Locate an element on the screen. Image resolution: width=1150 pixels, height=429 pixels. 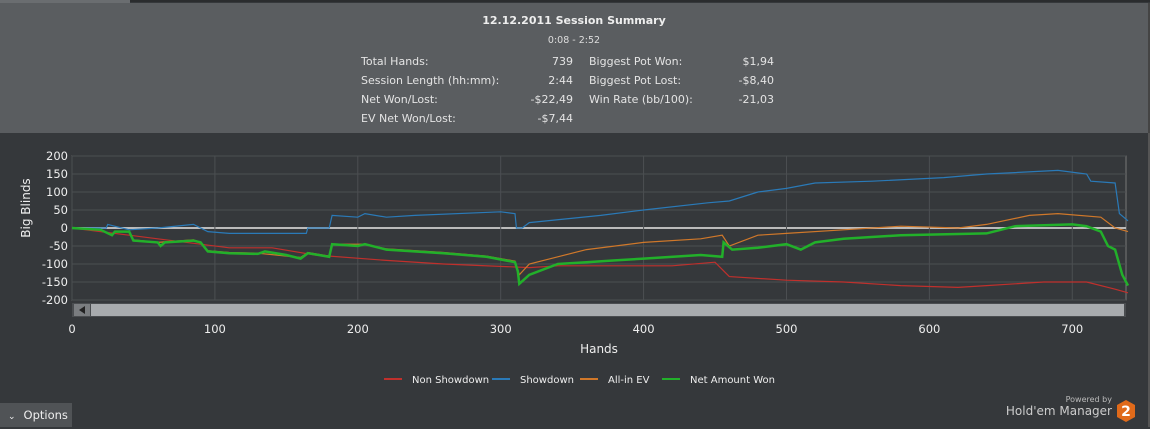
scrollbar-thumb is located at coordinates (607, 310).